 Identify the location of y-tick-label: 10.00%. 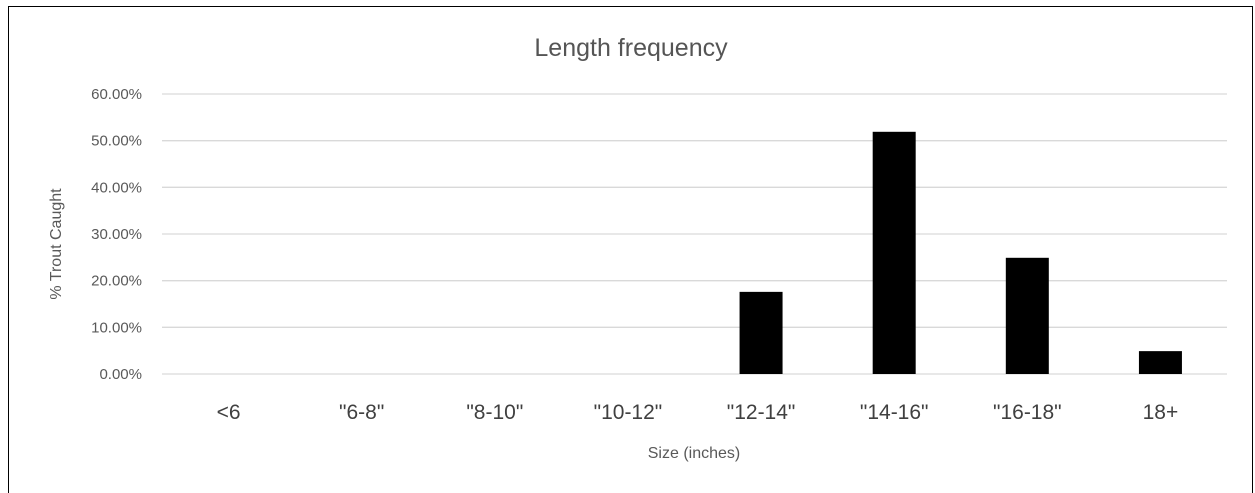
(116, 327).